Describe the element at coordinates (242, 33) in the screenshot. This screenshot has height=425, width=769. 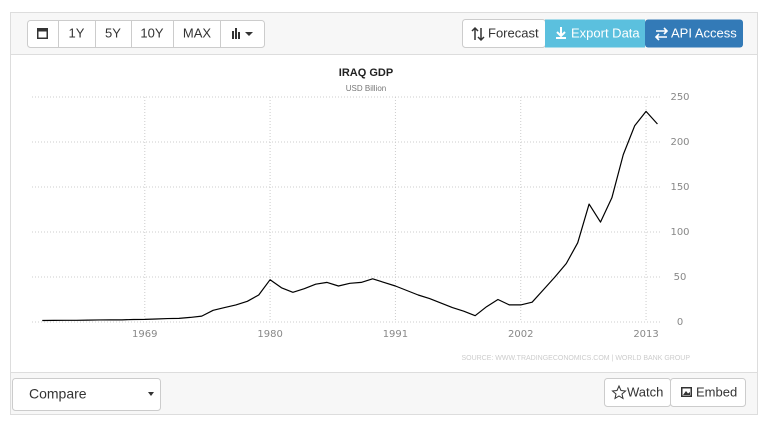
I see `chart-type-button` at that location.